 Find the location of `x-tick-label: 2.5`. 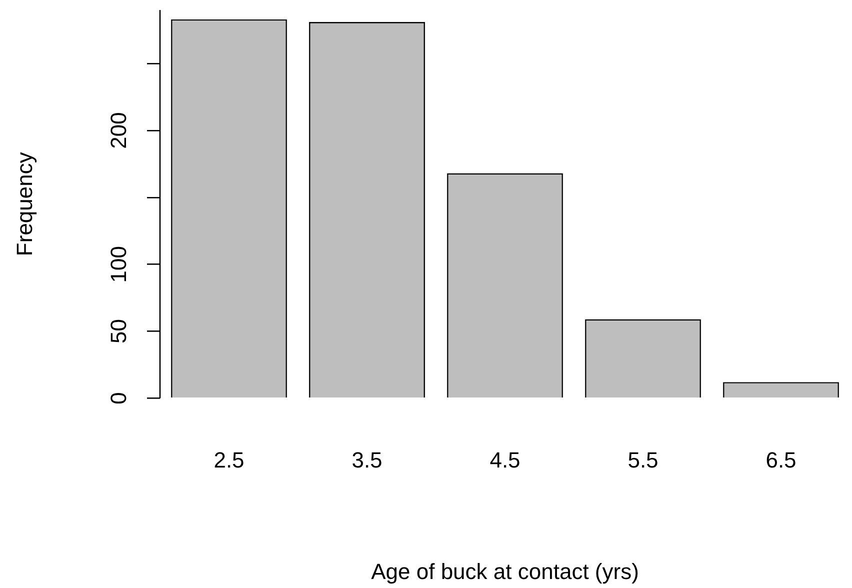

x-tick-label: 2.5 is located at coordinates (229, 459).